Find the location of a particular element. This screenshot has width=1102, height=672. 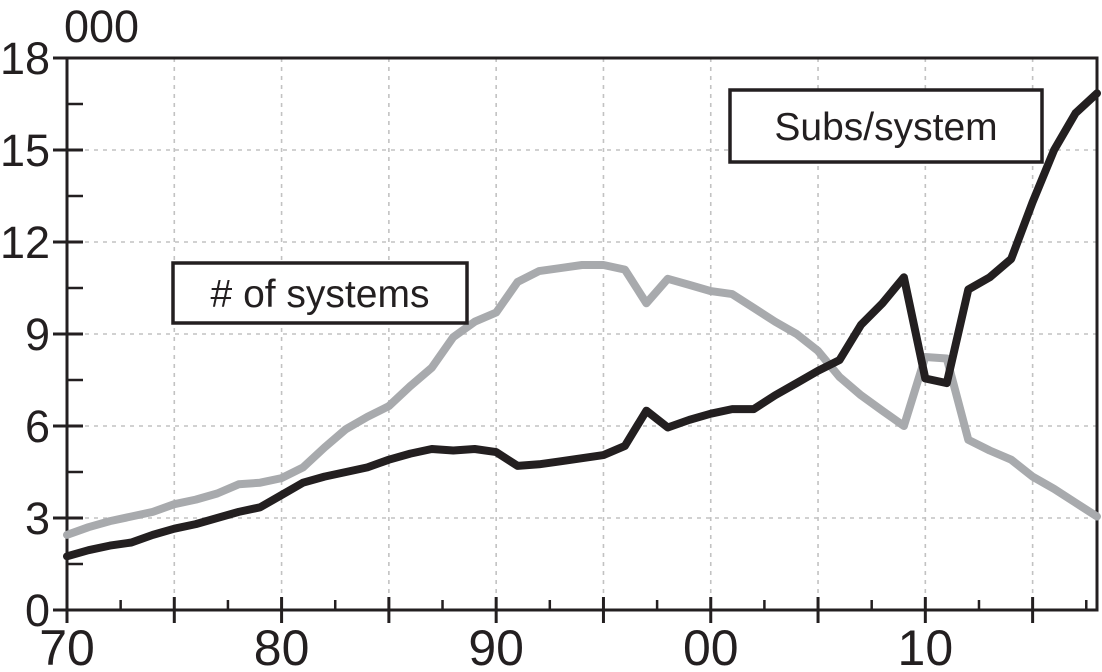

legend-num-systems: # of systems is located at coordinates (320, 293).